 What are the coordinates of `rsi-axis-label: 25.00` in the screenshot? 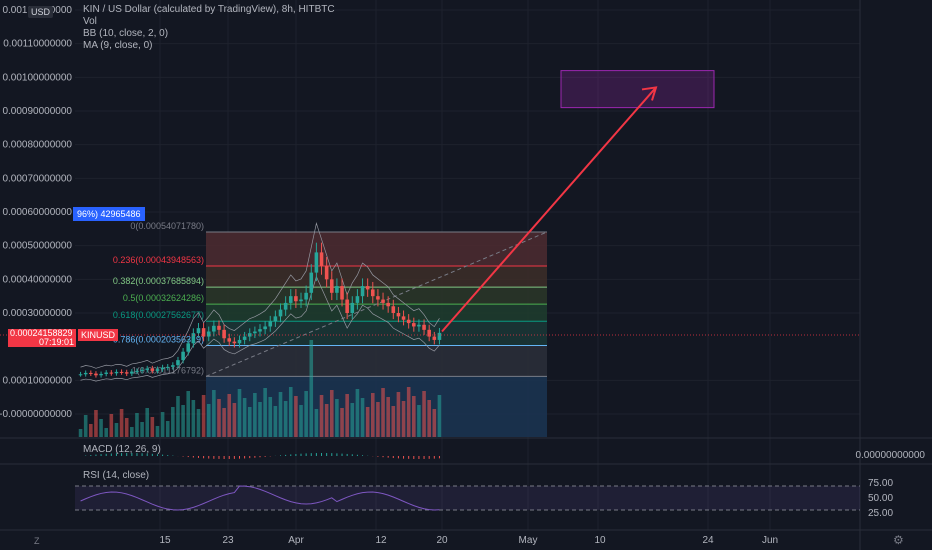 It's located at (880, 513).